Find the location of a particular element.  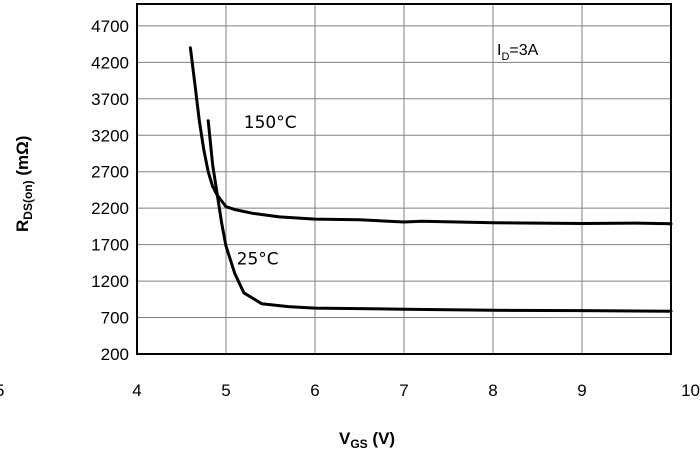

x-tick-label: 5 is located at coordinates (225, 390).